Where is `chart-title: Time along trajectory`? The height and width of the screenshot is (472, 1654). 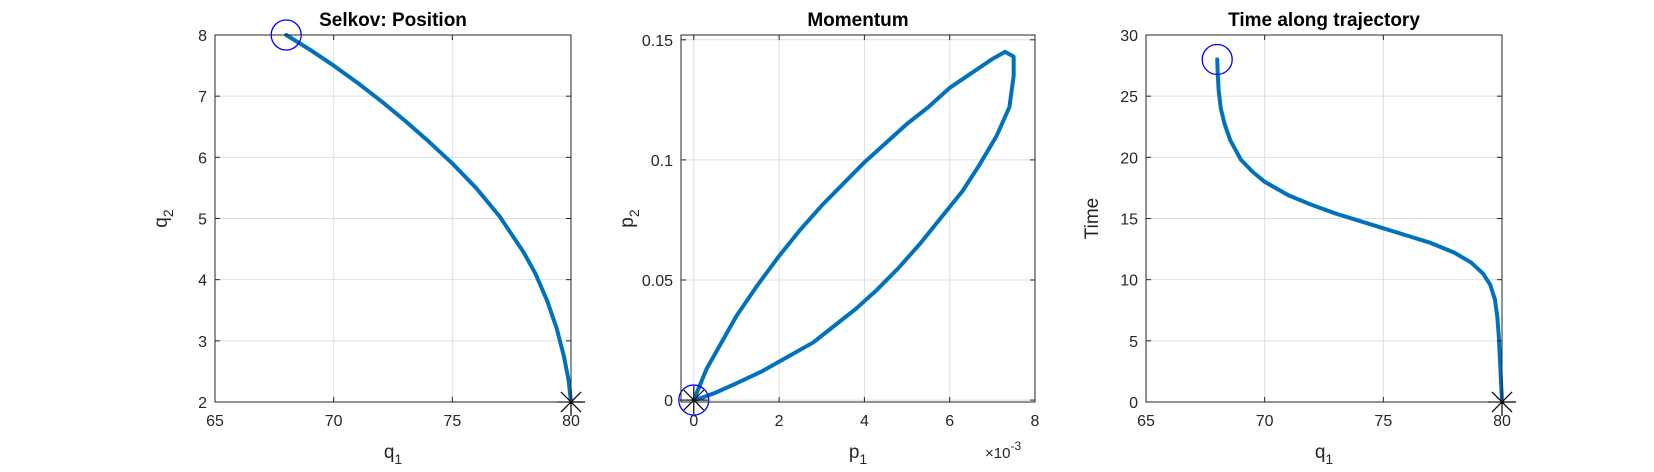 chart-title: Time along trajectory is located at coordinates (1324, 20).